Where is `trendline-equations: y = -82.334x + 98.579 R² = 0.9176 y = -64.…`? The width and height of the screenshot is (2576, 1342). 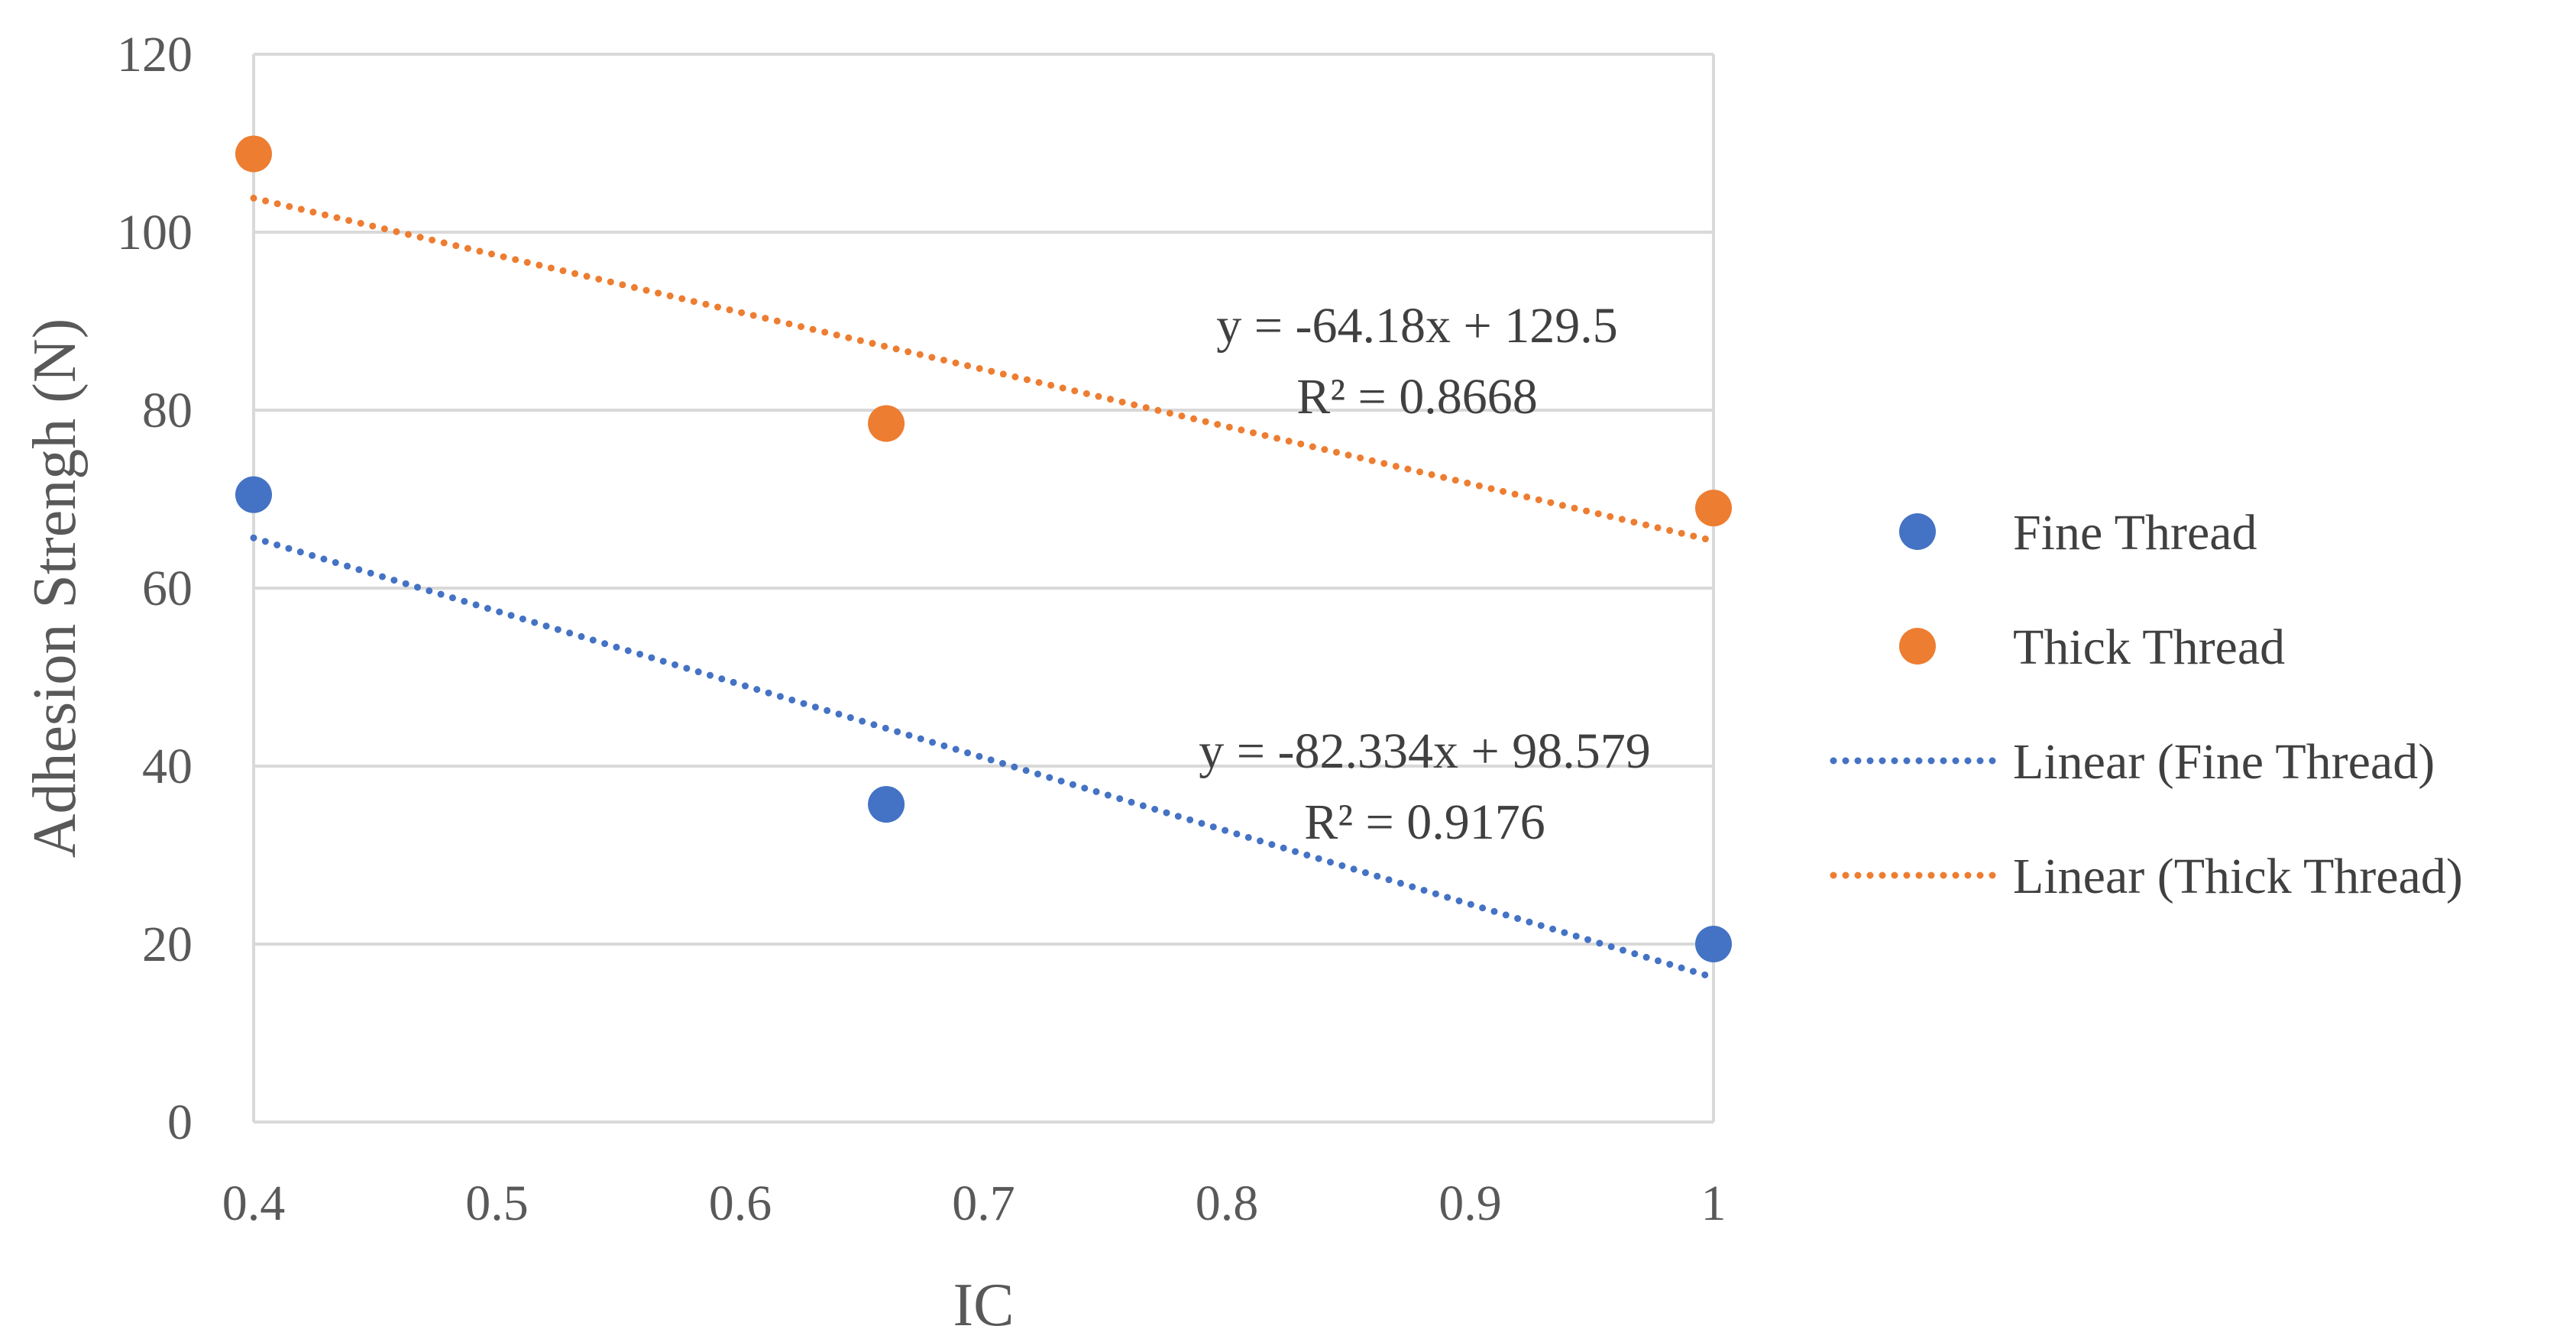 trendline-equations: y = -82.334x + 98.579 R² = 0.9176 y = -64.… is located at coordinates (1424, 574).